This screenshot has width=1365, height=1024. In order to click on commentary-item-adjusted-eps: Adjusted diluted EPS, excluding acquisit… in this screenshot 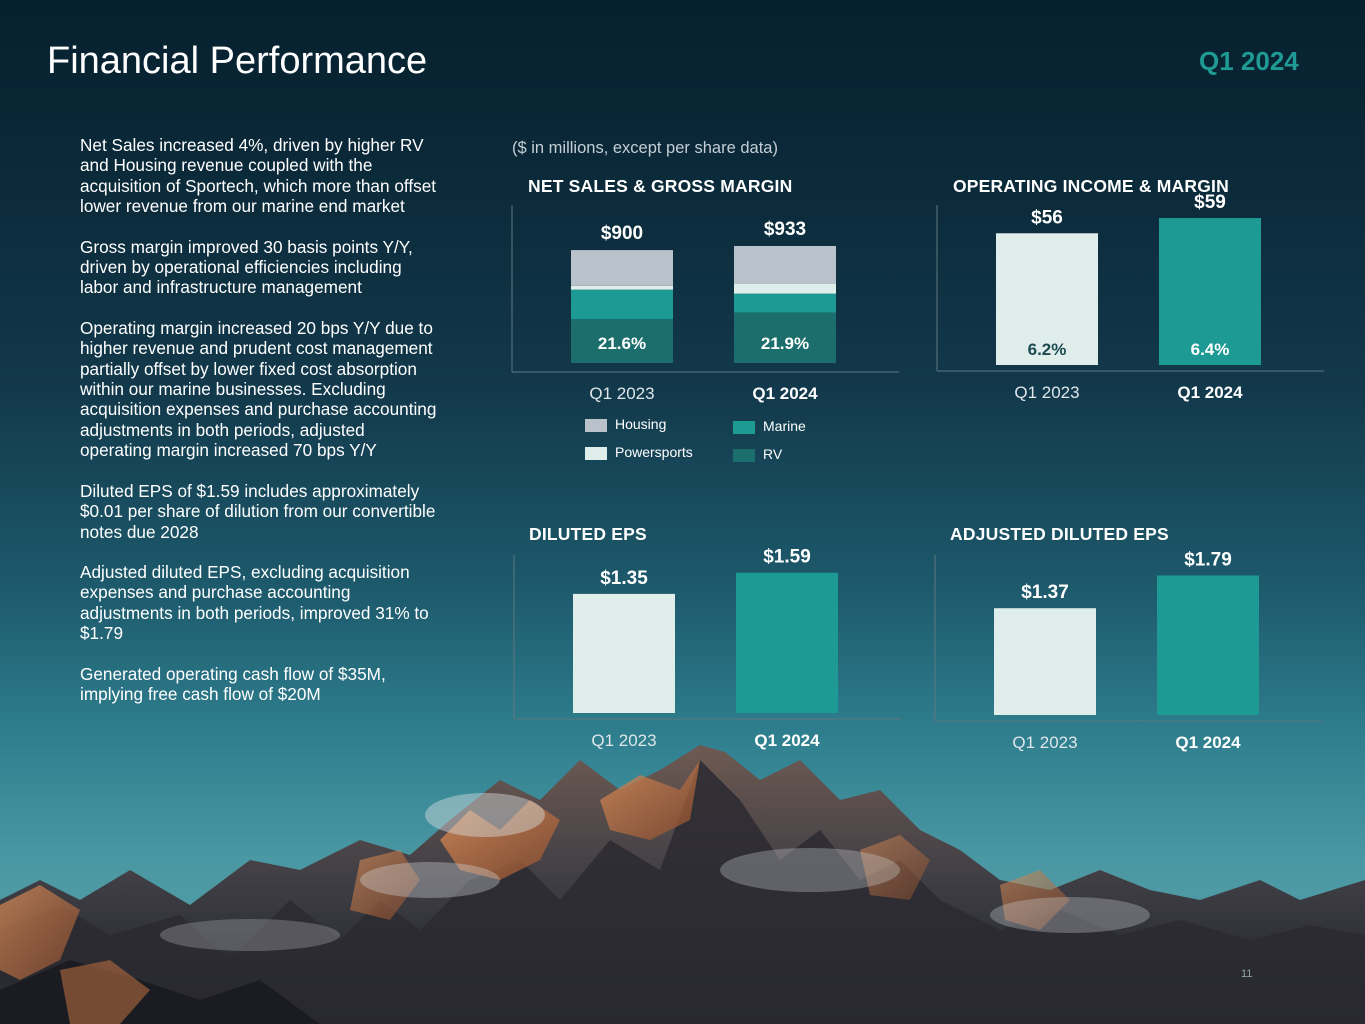, I will do `click(254, 602)`.